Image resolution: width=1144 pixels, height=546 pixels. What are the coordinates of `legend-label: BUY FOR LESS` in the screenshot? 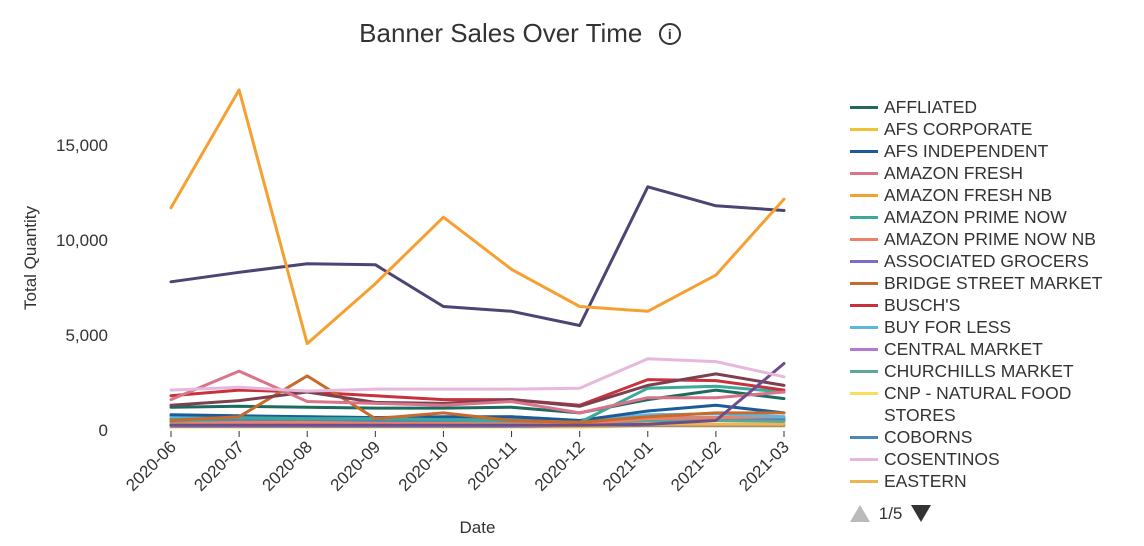 It's located at (948, 327).